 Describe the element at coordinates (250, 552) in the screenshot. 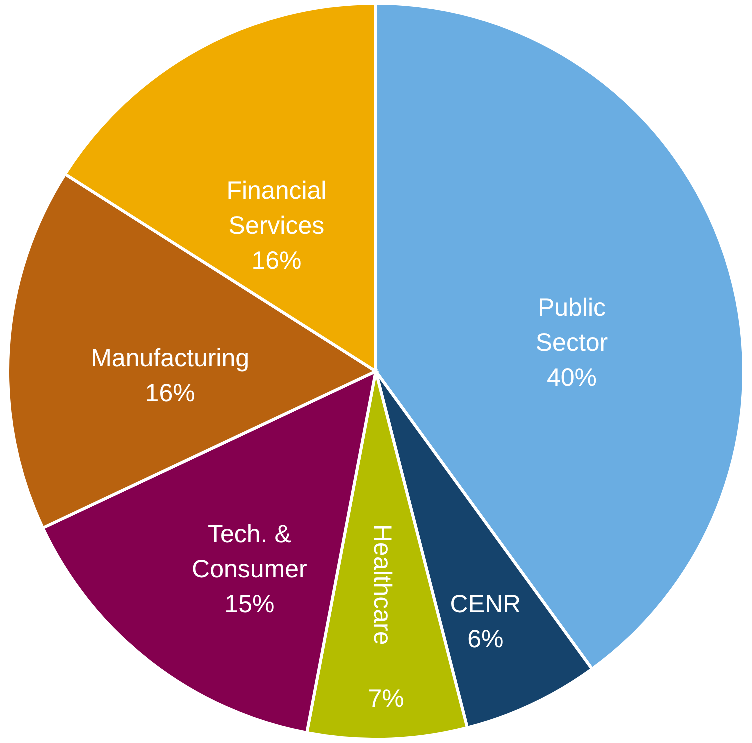

I see `slice-label: Tech. & Consumer` at that location.